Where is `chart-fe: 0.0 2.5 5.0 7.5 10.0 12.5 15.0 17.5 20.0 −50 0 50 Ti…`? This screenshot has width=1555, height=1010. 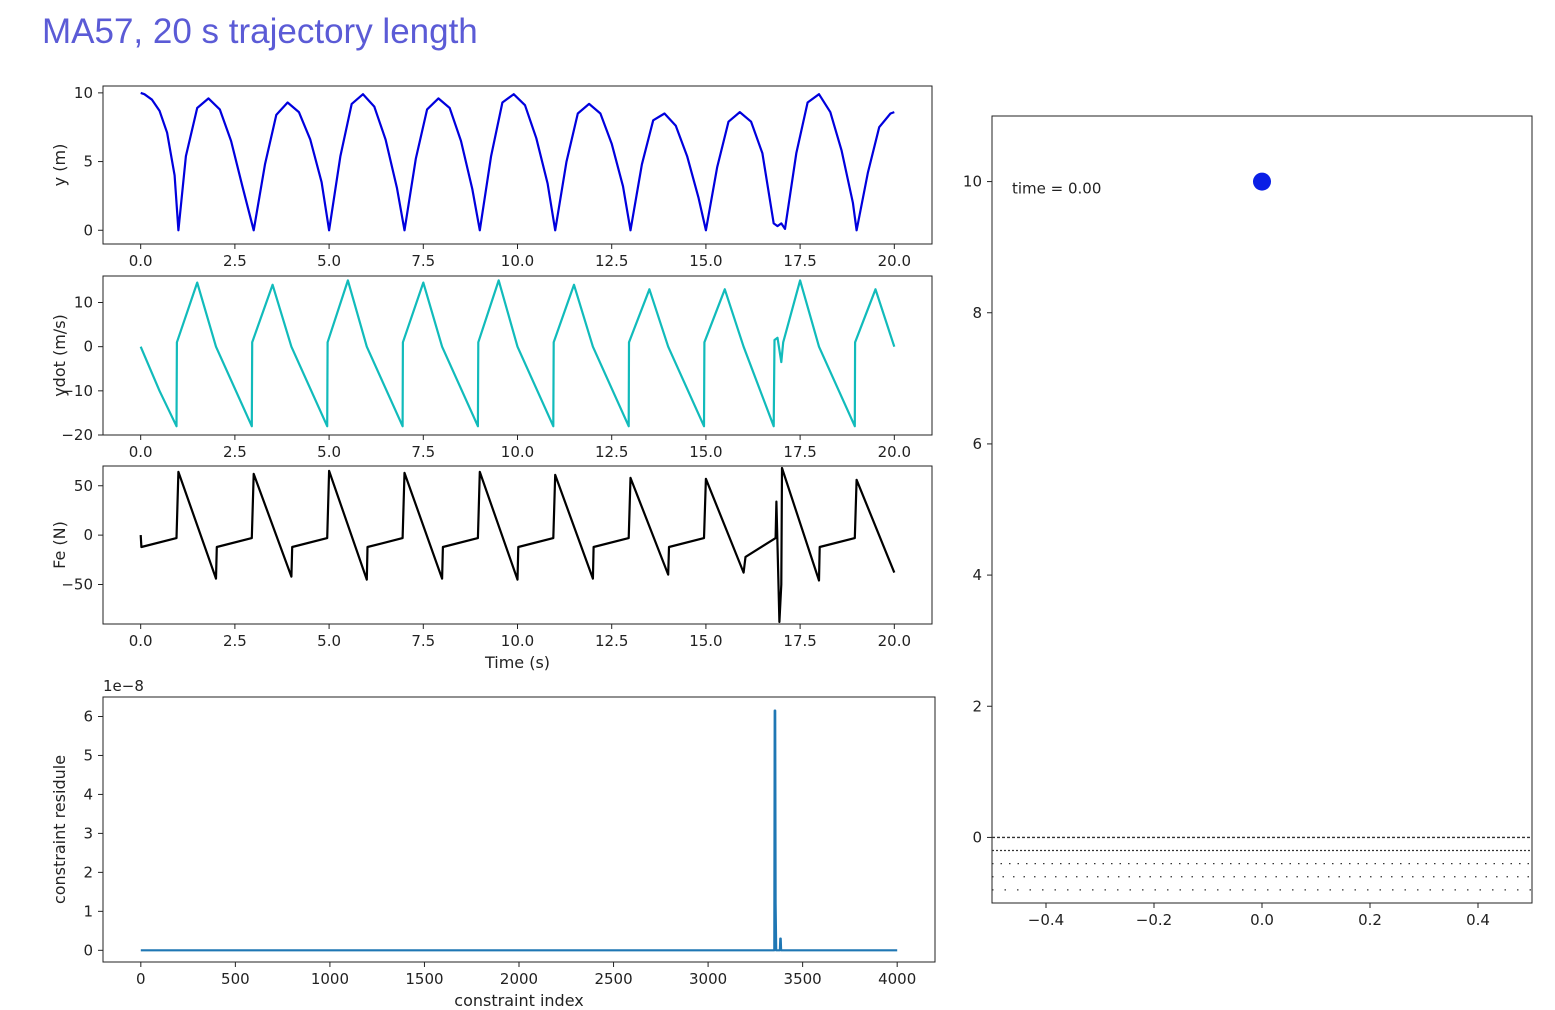
chart-fe: 0.0 2.5 5.0 7.5 10.0 12.5 15.0 17.5 20.0 −50 0 50 Ti… is located at coordinates (491, 568).